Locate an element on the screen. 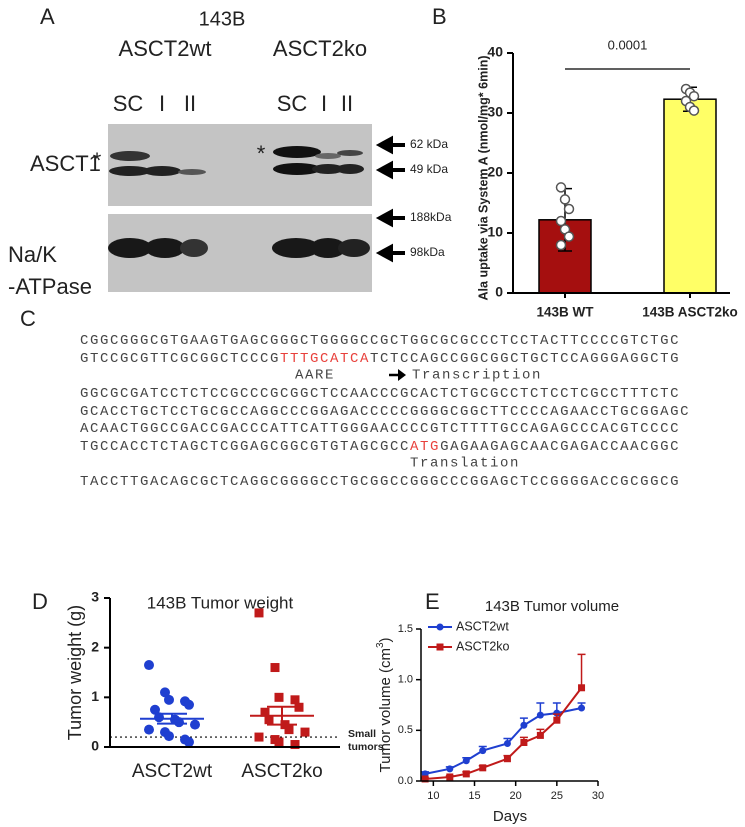  loading-label: -ATPase is located at coordinates (50, 286).